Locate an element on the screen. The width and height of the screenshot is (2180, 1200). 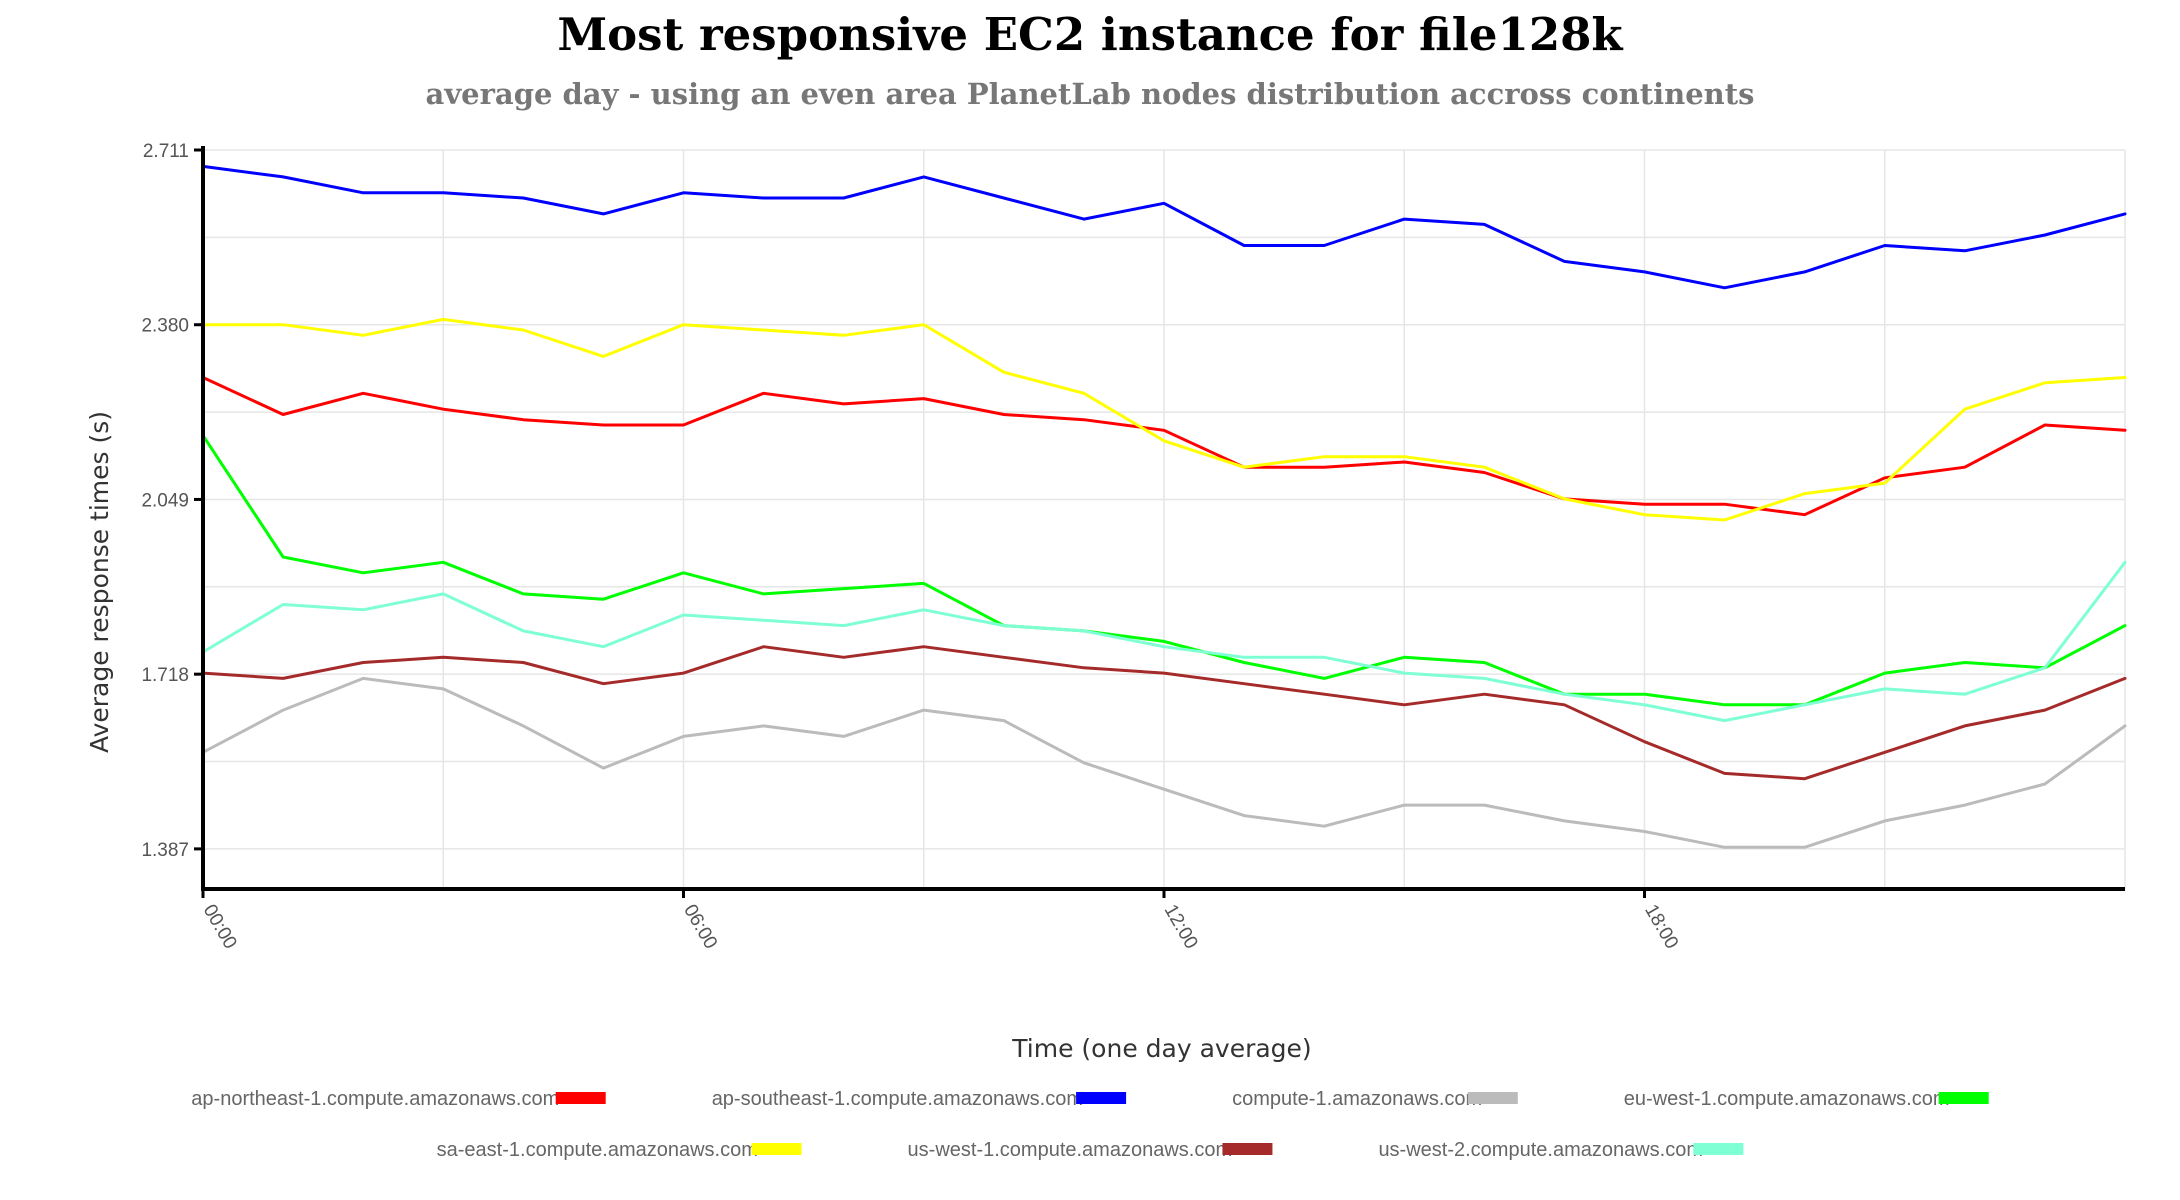
x-tick-label: 18:00 is located at coordinates (1661, 927).